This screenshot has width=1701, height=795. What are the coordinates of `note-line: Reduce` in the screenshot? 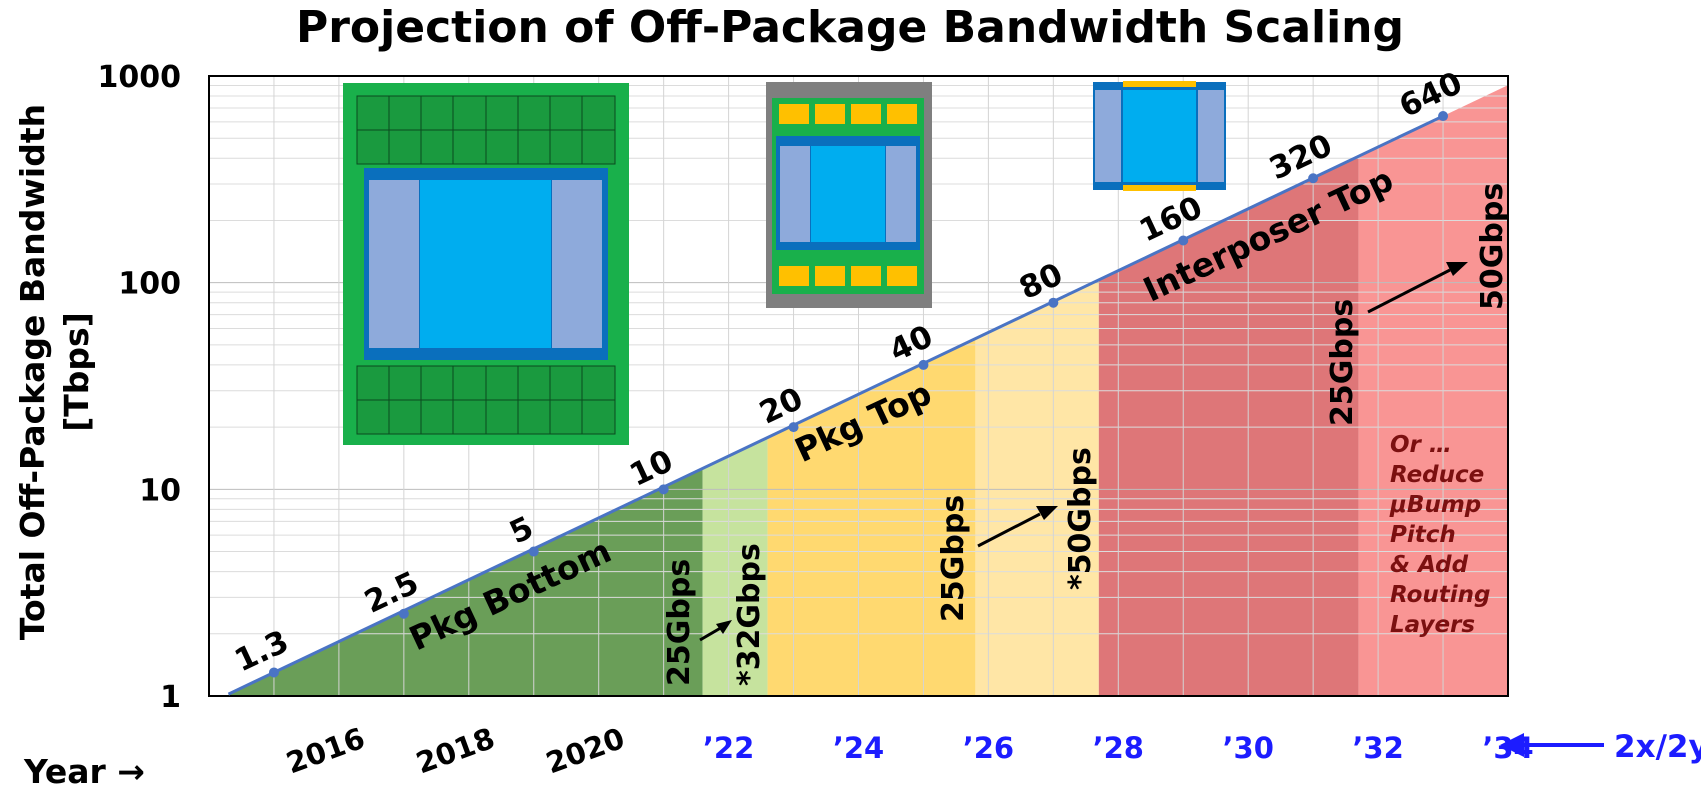 It's located at (1437, 475).